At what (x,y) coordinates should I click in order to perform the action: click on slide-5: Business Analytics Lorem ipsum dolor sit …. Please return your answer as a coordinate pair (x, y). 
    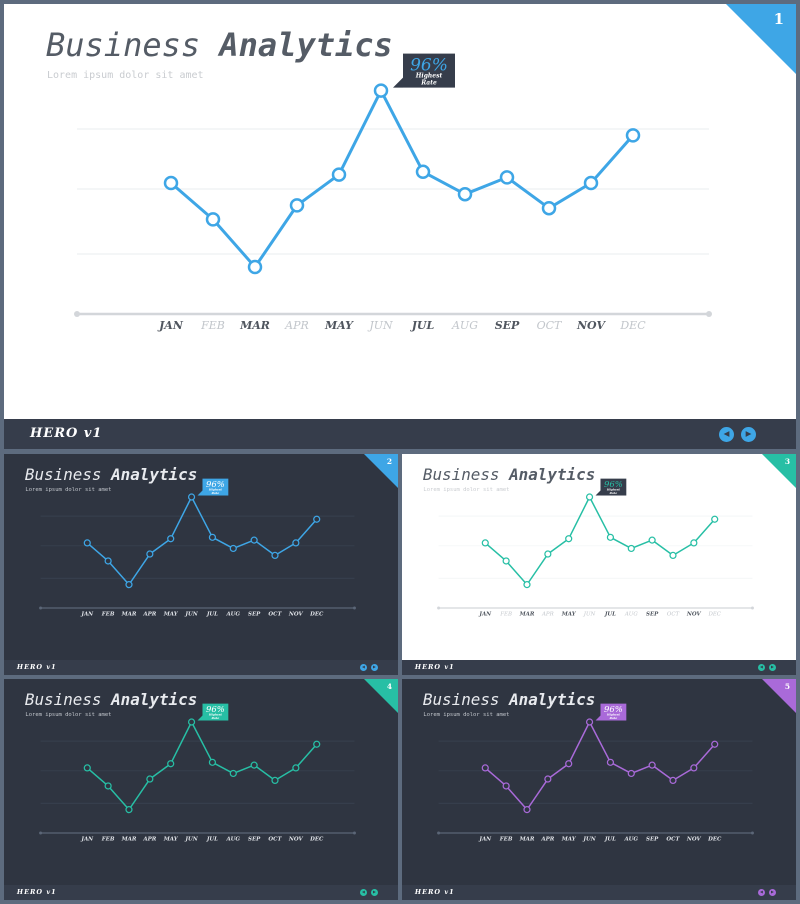
    Looking at the image, I should click on (599, 789).